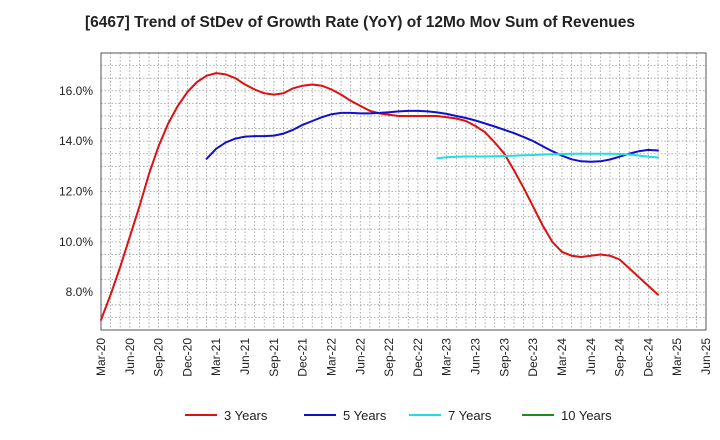 This screenshot has width=720, height=440. Describe the element at coordinates (648, 357) in the screenshot. I see `x-tick-label: Dec-24` at that location.